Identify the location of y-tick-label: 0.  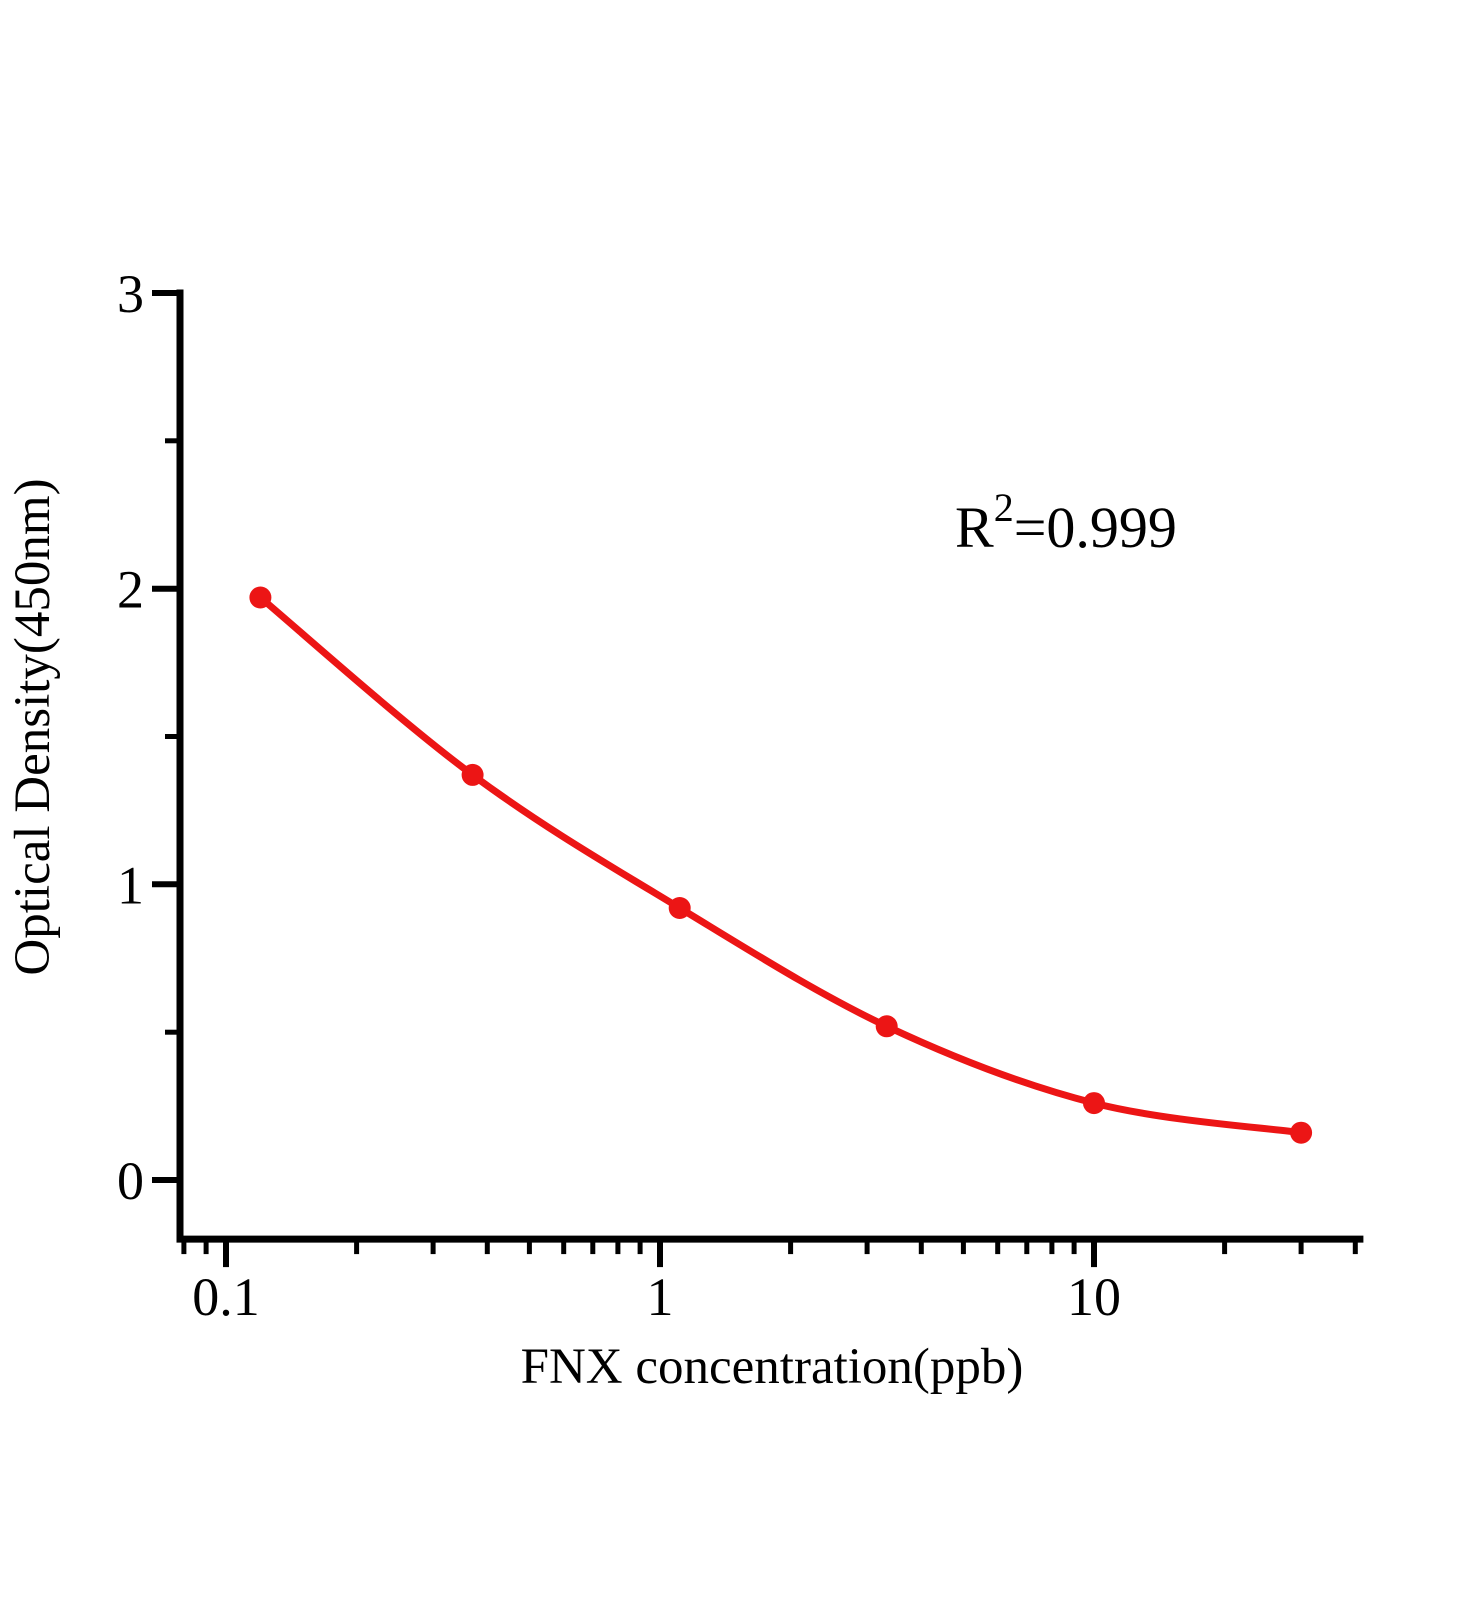
(130, 1181).